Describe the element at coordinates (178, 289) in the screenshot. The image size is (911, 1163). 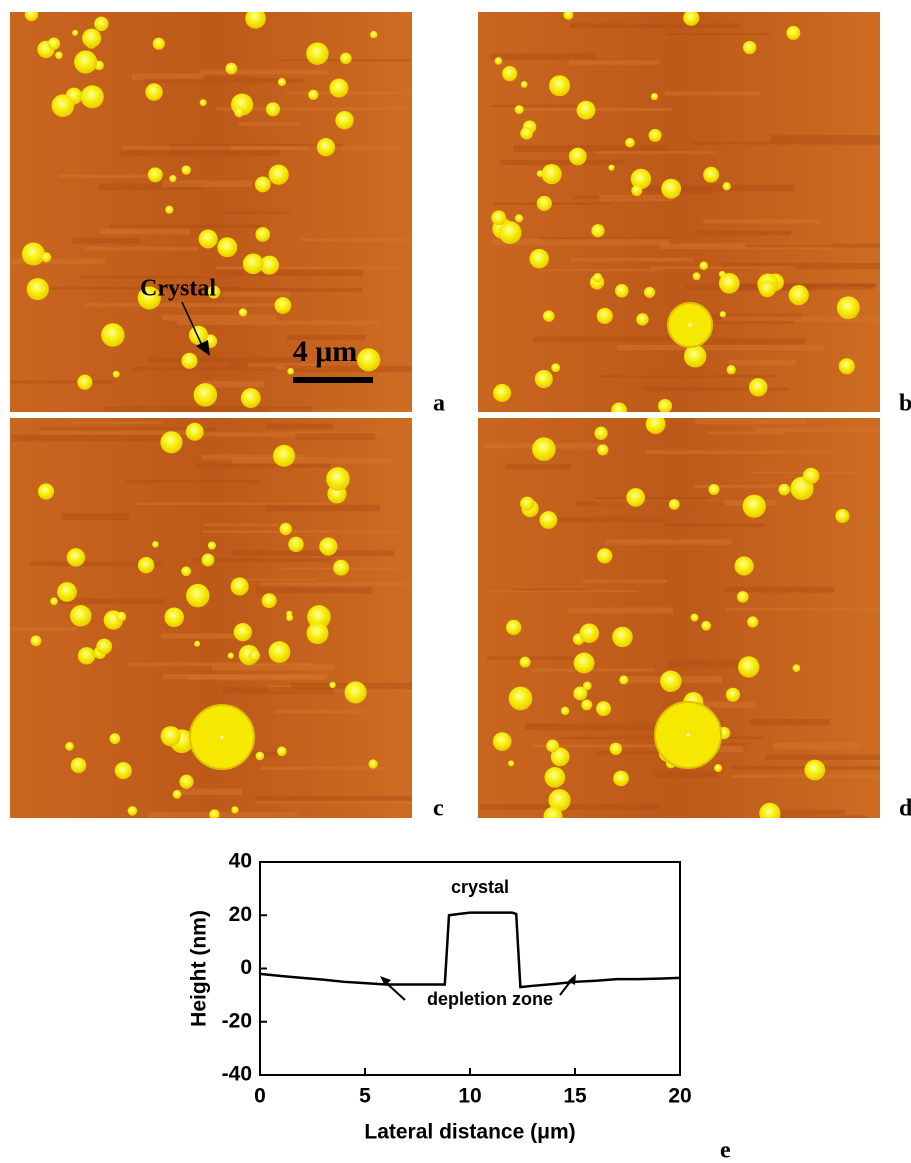
I see `crystal-label: Crystal` at that location.